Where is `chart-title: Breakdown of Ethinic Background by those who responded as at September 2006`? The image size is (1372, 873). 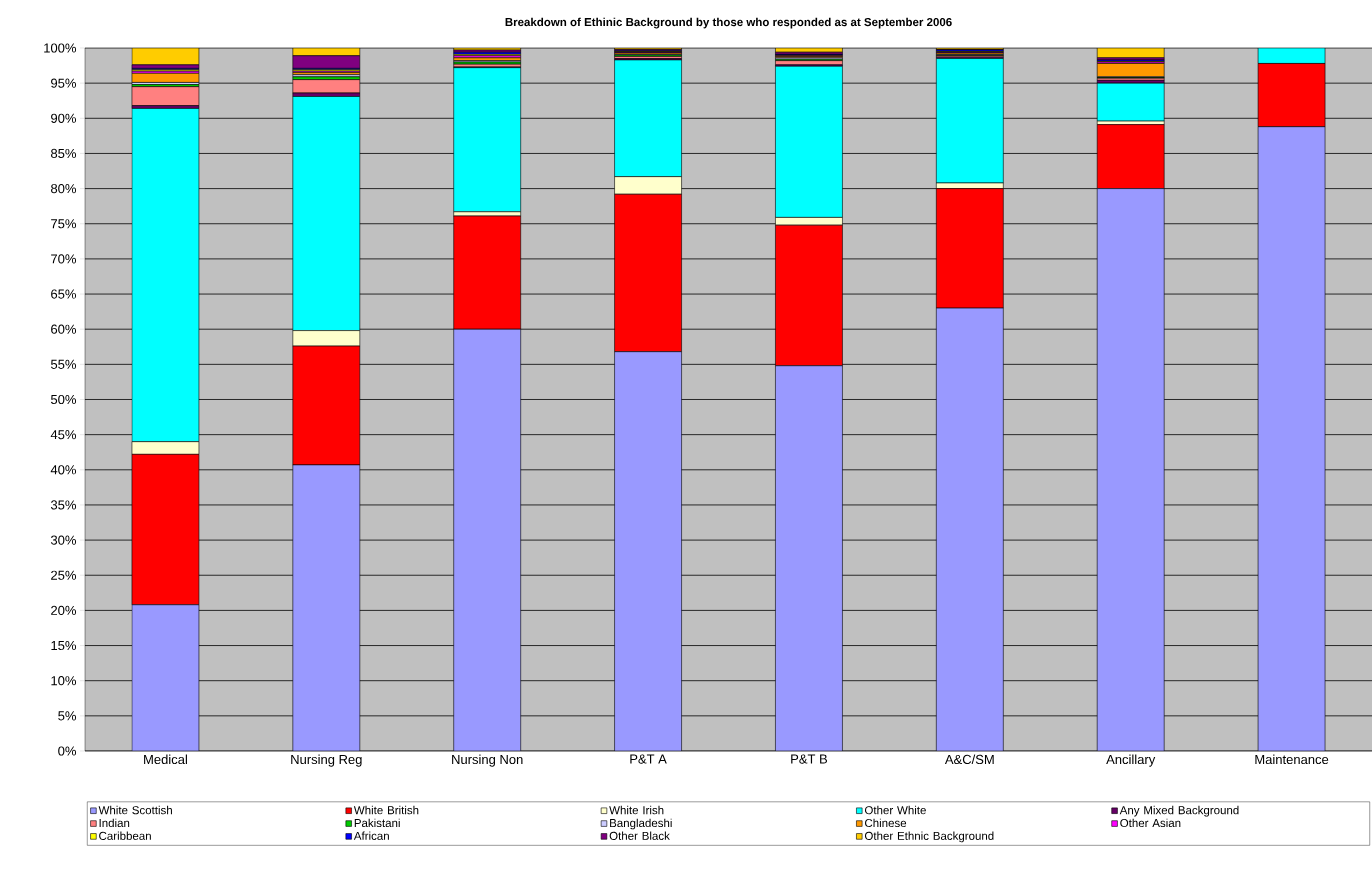 chart-title: Breakdown of Ethinic Background by those who responded as at September 2006 is located at coordinates (728, 23).